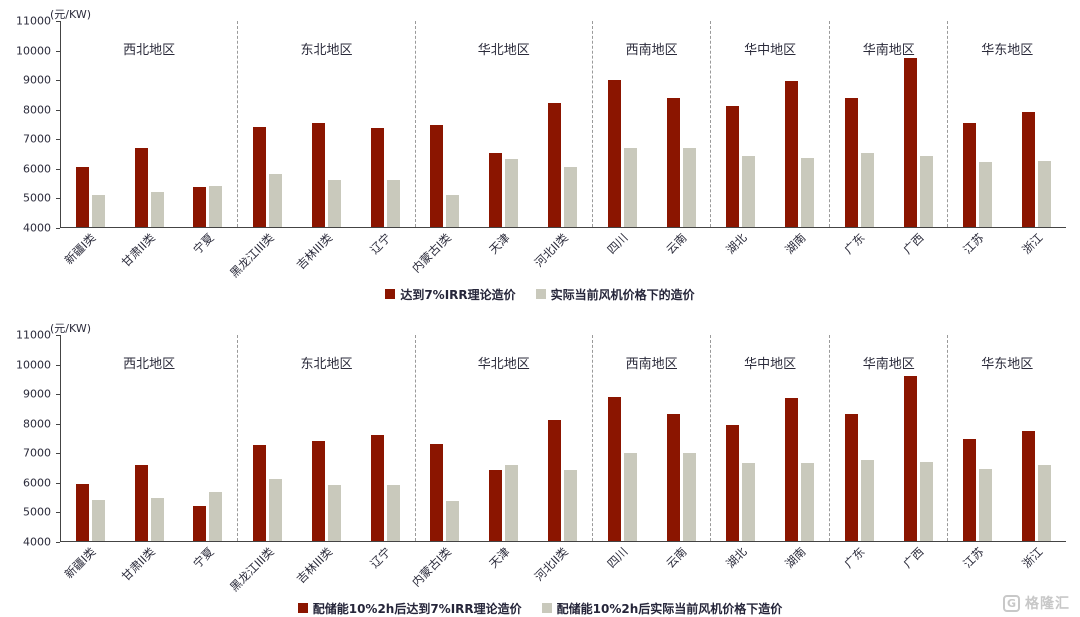  I want to click on region-group: 华东地区 江苏 浙江, so click(1006, 139).